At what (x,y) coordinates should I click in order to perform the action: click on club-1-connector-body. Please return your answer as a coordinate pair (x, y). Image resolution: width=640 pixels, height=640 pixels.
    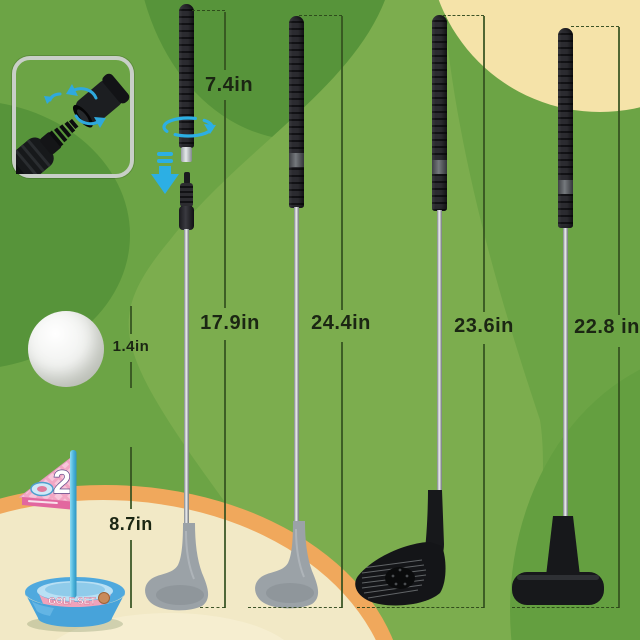
    Looking at the image, I should click on (186, 218).